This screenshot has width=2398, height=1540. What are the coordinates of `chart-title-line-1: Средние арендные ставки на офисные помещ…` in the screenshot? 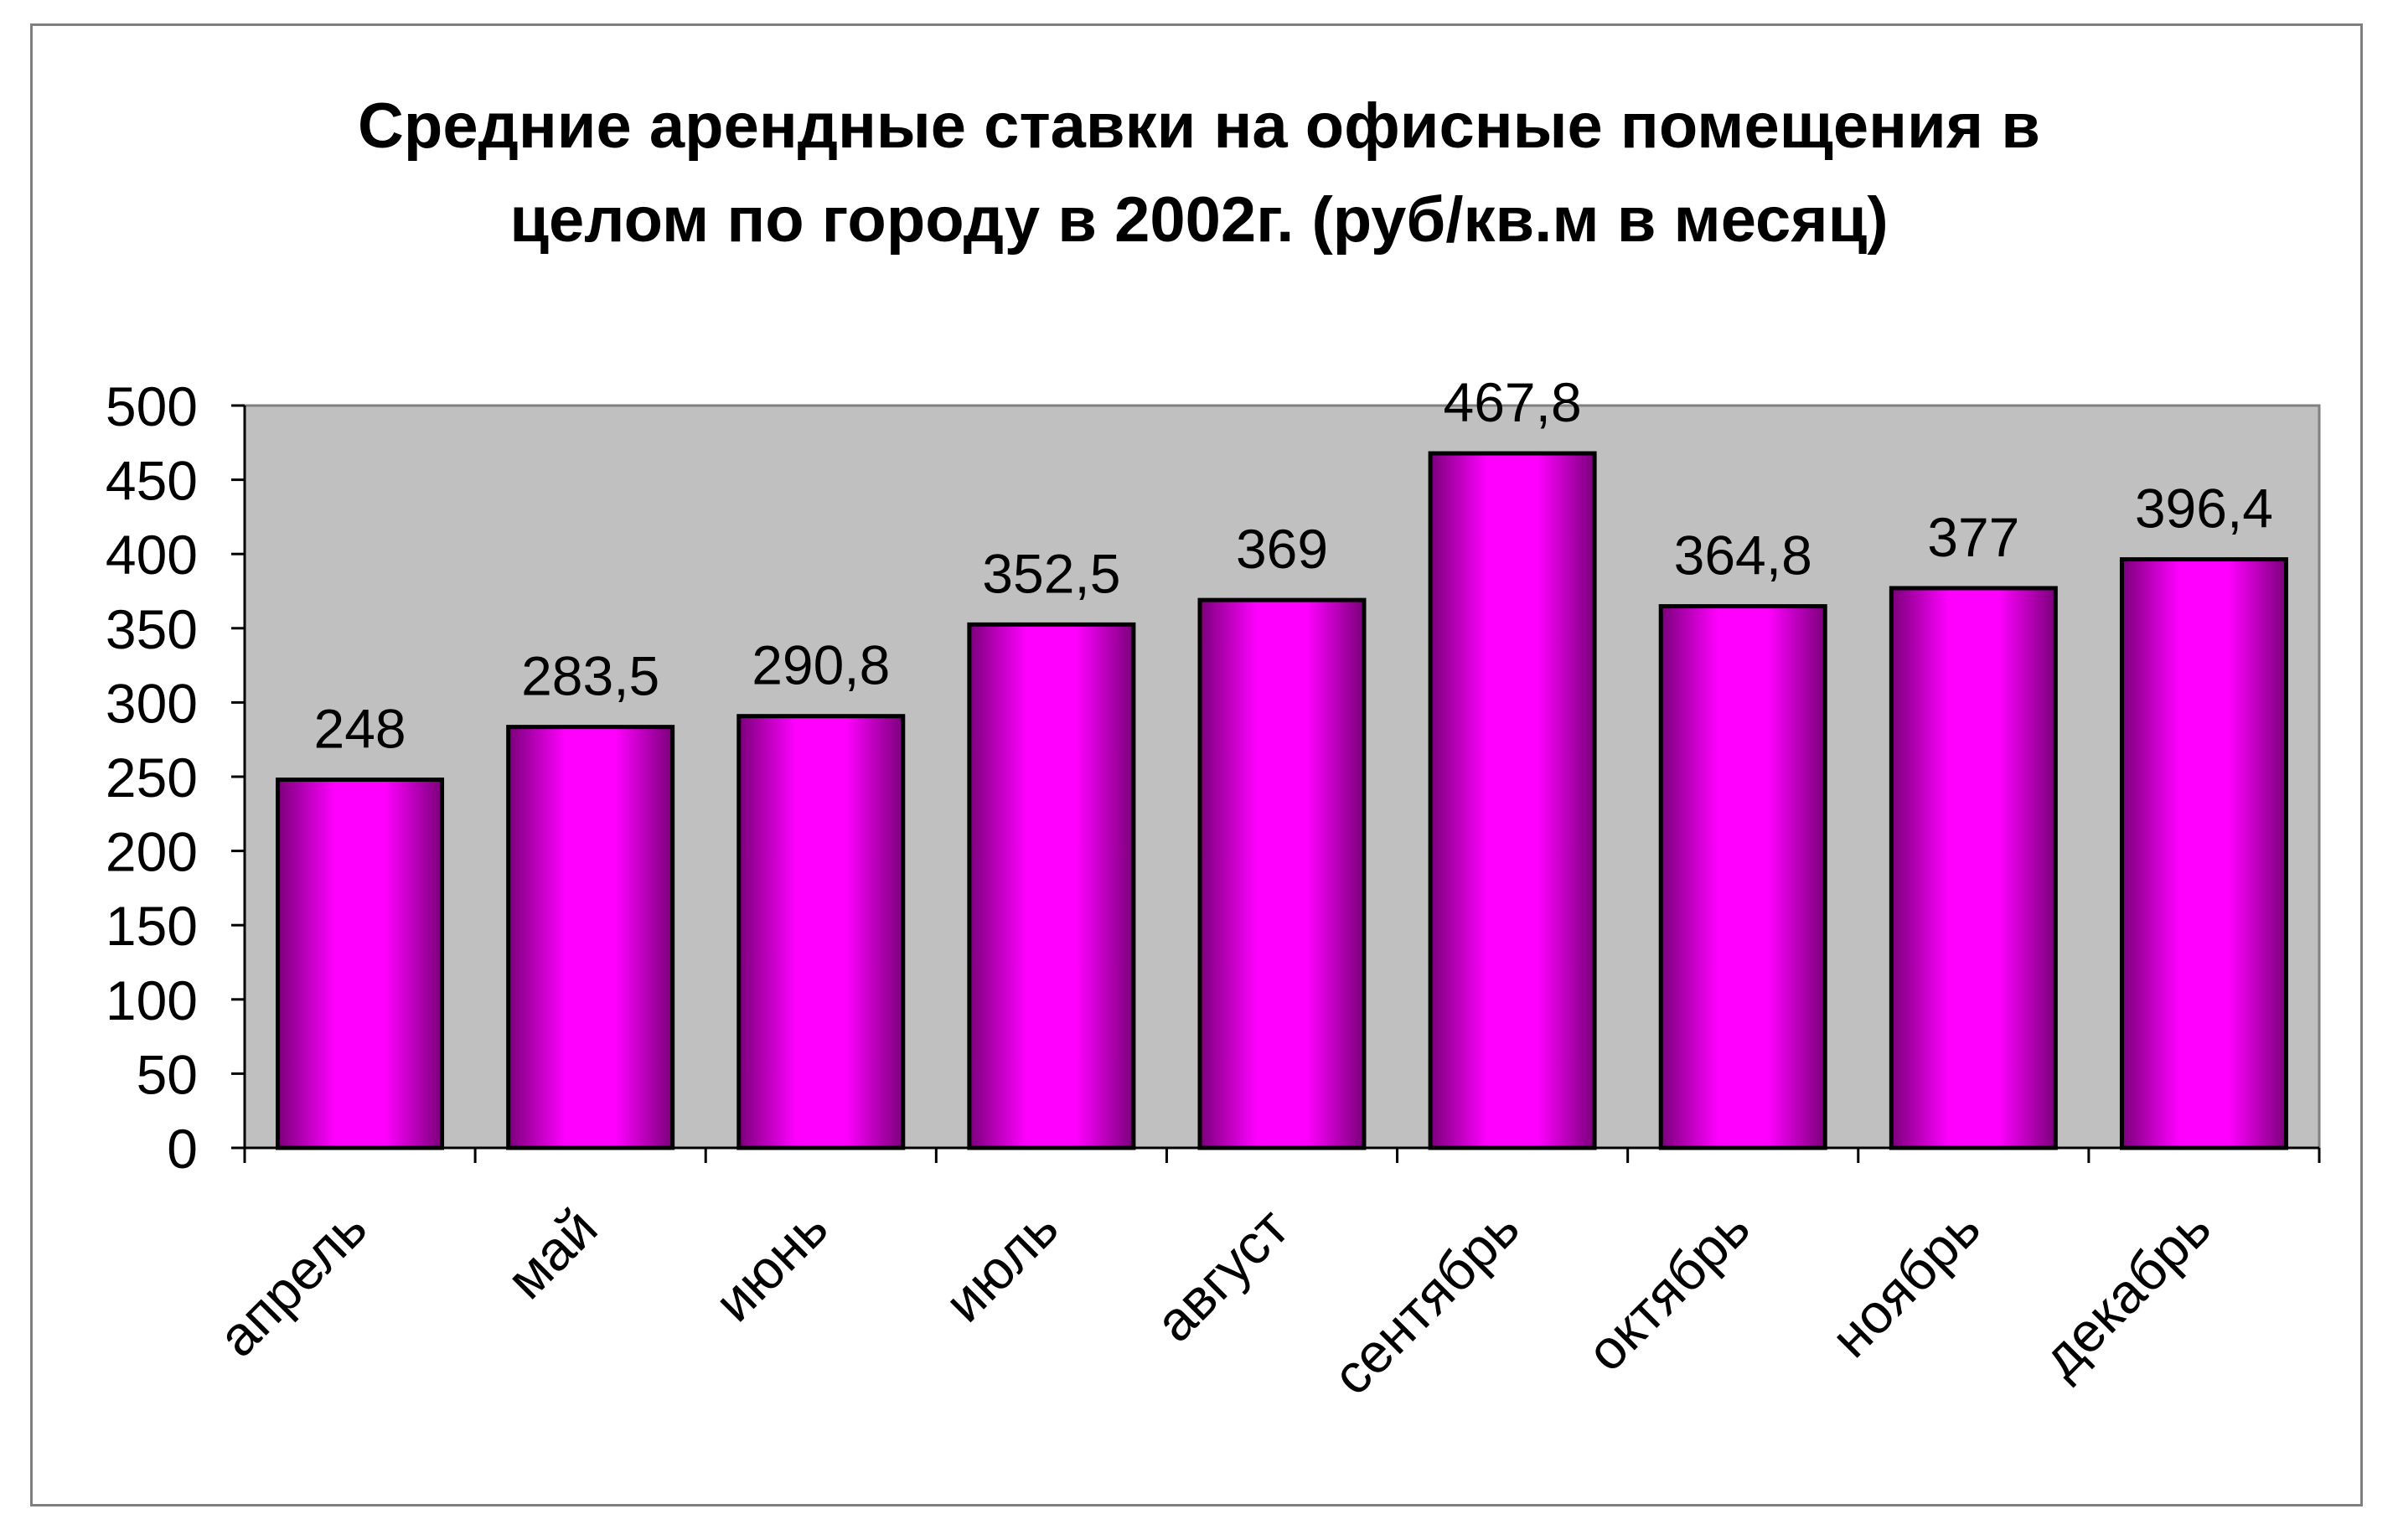 It's located at (1199, 126).